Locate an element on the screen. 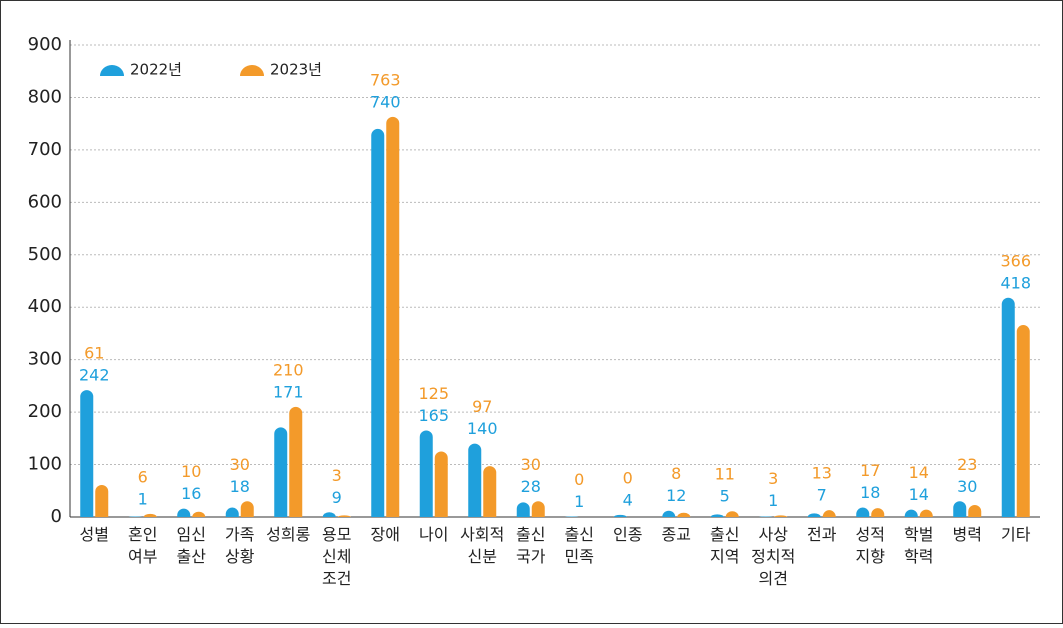 The image size is (1063, 628). data-label: 165 is located at coordinates (433, 415).